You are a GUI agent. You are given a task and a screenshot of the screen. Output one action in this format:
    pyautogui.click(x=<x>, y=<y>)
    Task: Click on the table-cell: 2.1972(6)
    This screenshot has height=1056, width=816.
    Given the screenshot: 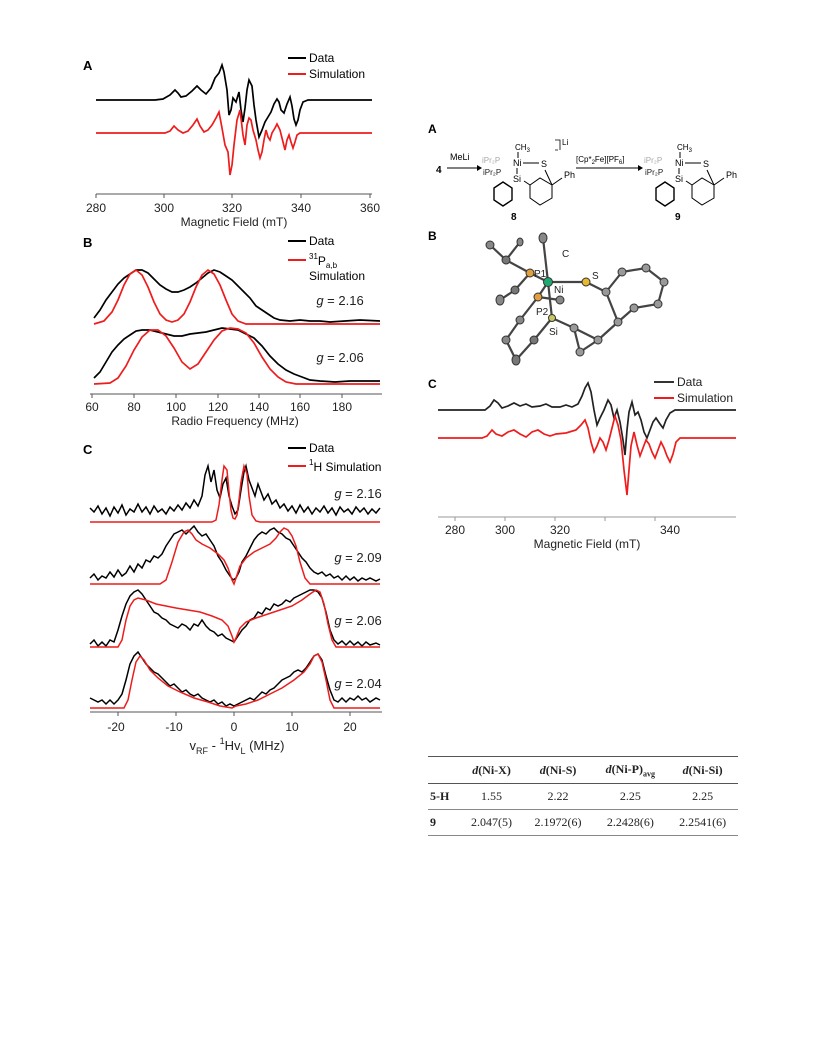 What is the action you would take?
    pyautogui.click(x=558, y=822)
    